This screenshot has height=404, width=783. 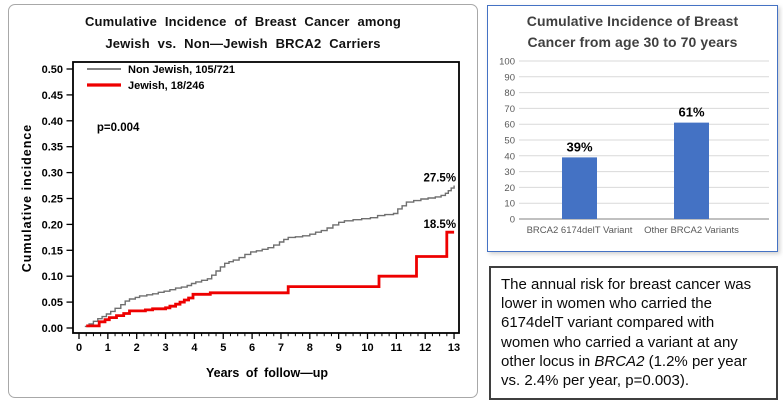 What do you see at coordinates (509, 172) in the screenshot?
I see `svg-text: 30` at bounding box center [509, 172].